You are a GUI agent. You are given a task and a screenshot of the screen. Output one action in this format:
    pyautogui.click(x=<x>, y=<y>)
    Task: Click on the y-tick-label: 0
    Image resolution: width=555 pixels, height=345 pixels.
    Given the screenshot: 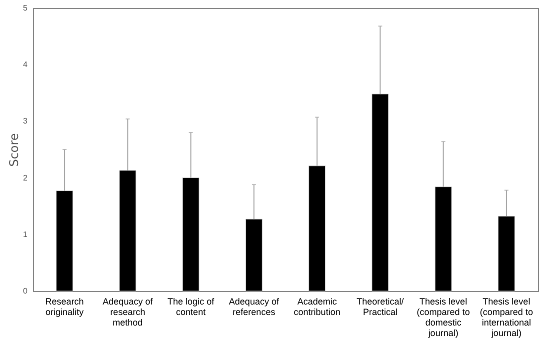 What is the action you would take?
    pyautogui.click(x=25, y=291)
    